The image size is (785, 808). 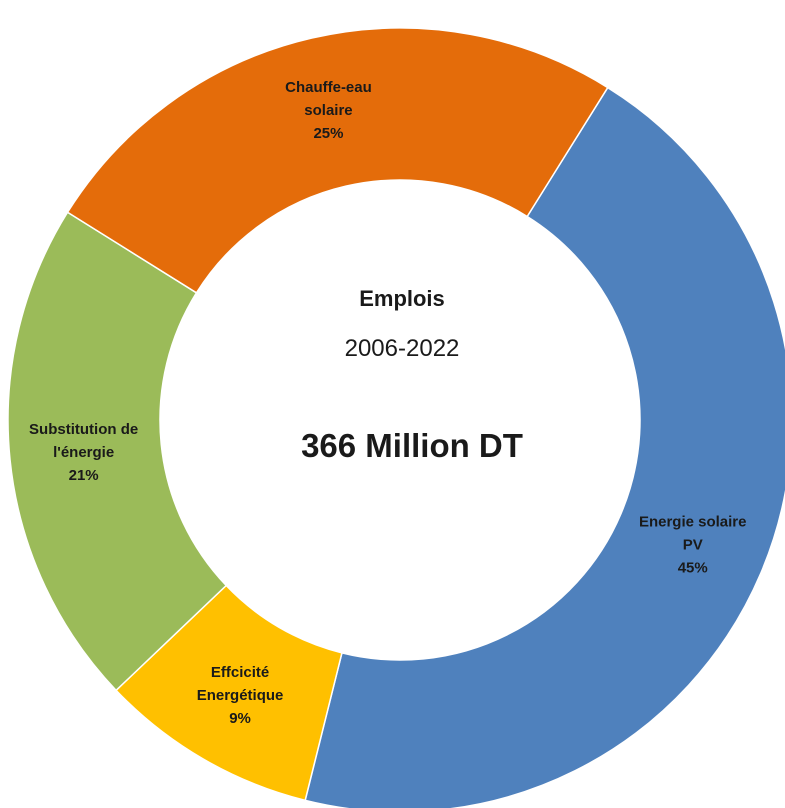 I want to click on slice-label-energie-solaire-pv: Energie solaire PV 45%, so click(x=693, y=544).